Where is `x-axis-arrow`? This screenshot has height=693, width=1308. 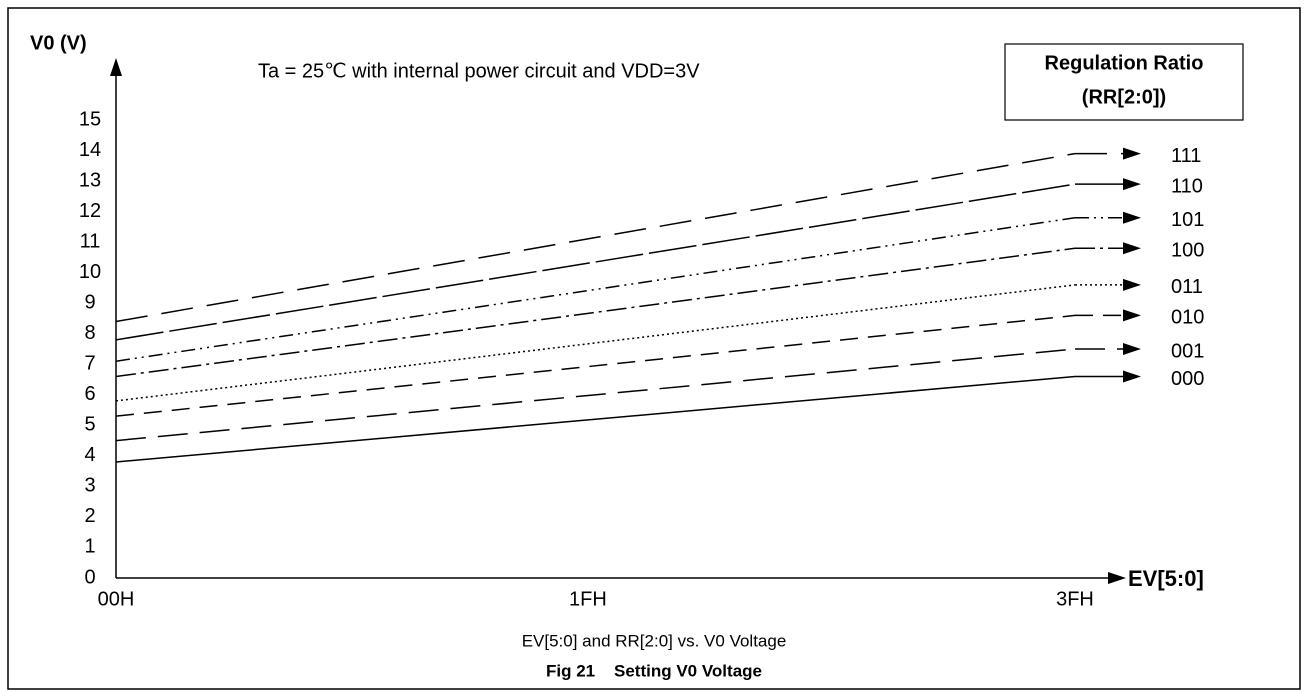 x-axis-arrow is located at coordinates (1117, 578).